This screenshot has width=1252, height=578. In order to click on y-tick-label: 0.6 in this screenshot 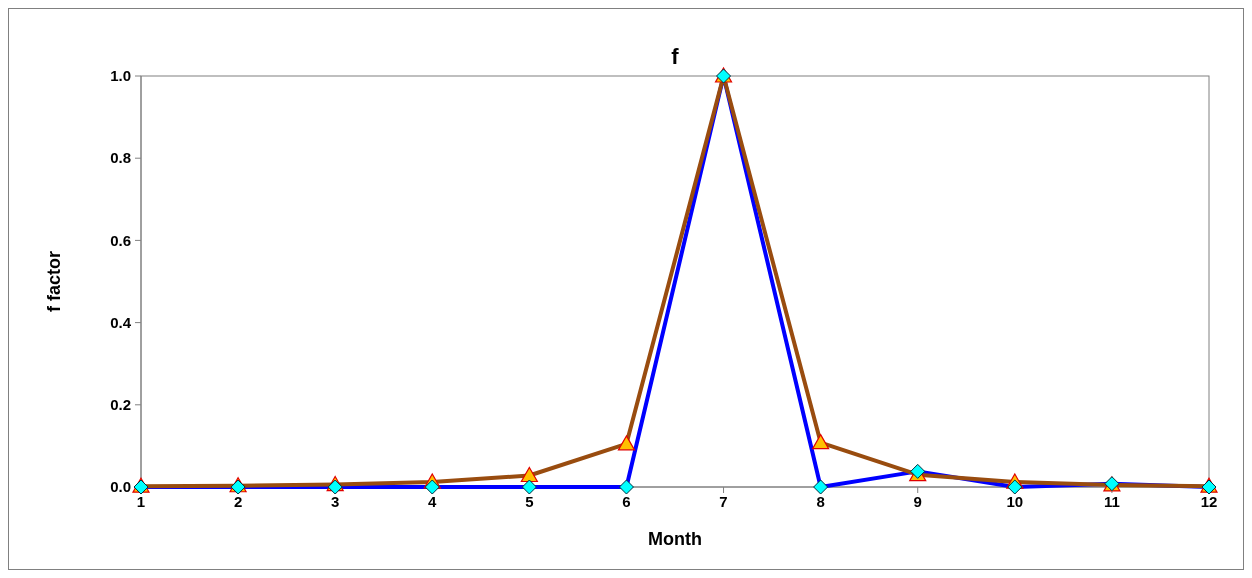, I will do `click(120, 240)`.